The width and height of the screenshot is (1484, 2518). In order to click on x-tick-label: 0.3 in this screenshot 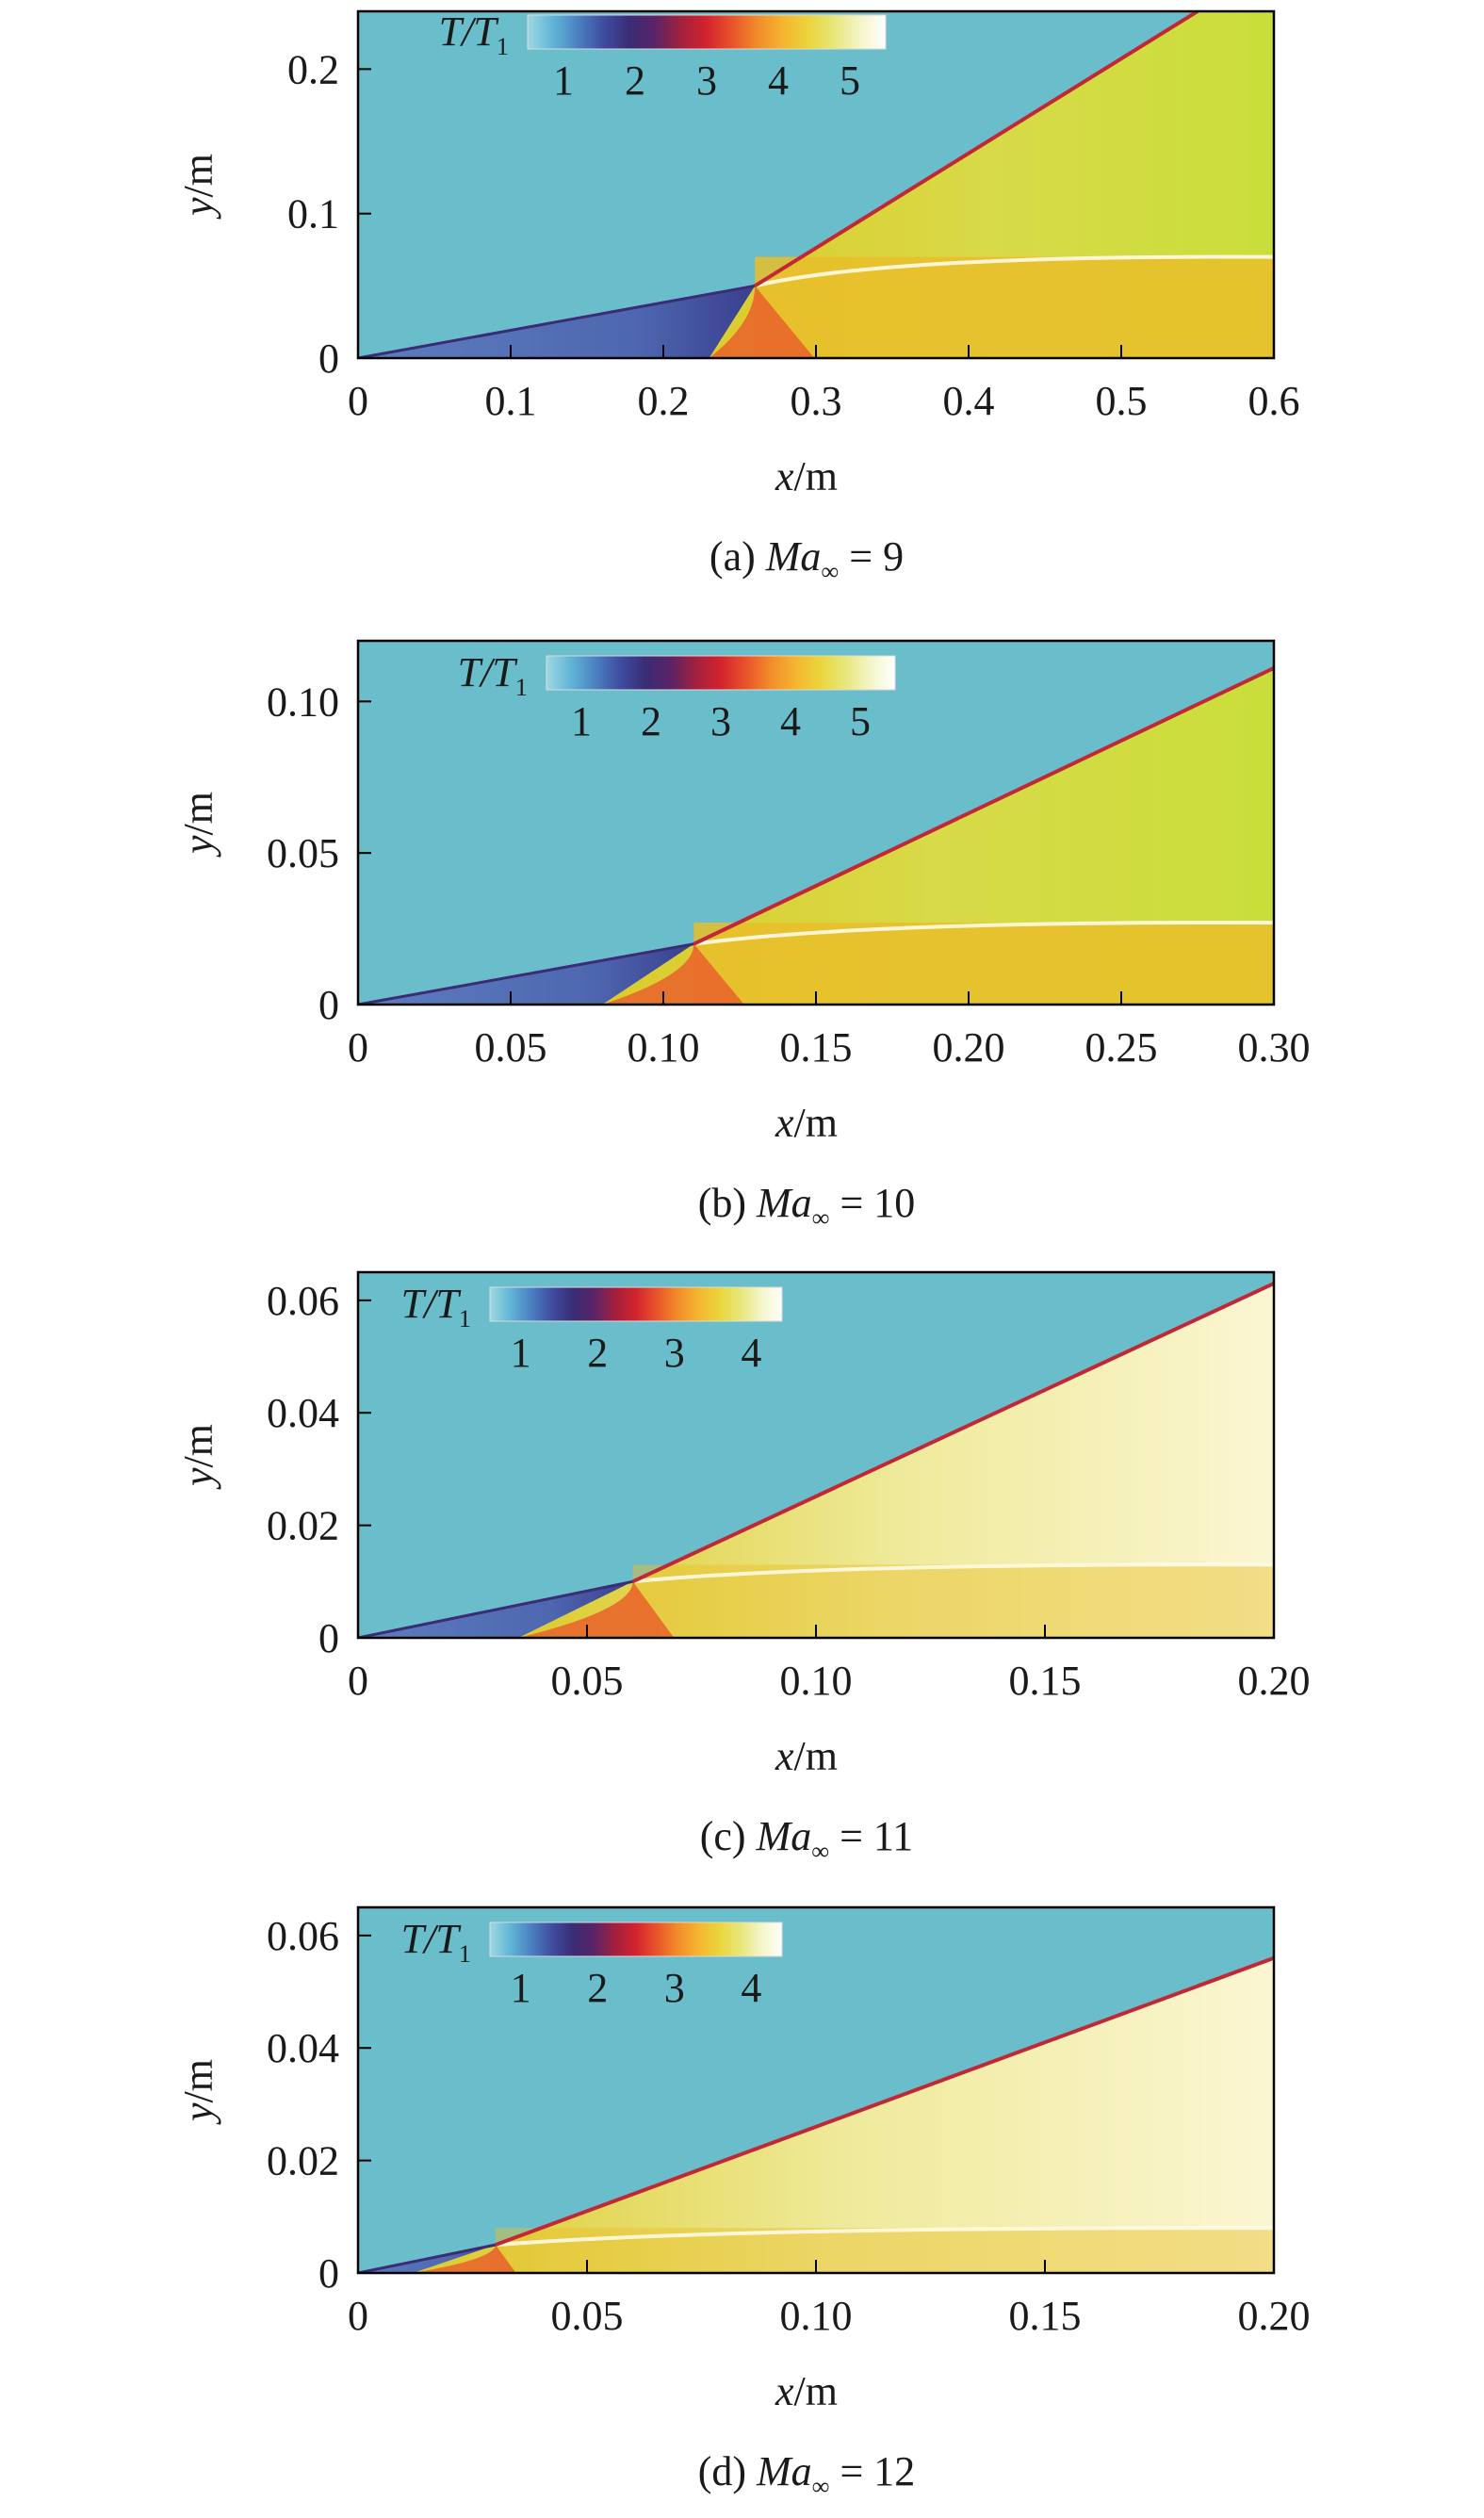, I will do `click(816, 401)`.